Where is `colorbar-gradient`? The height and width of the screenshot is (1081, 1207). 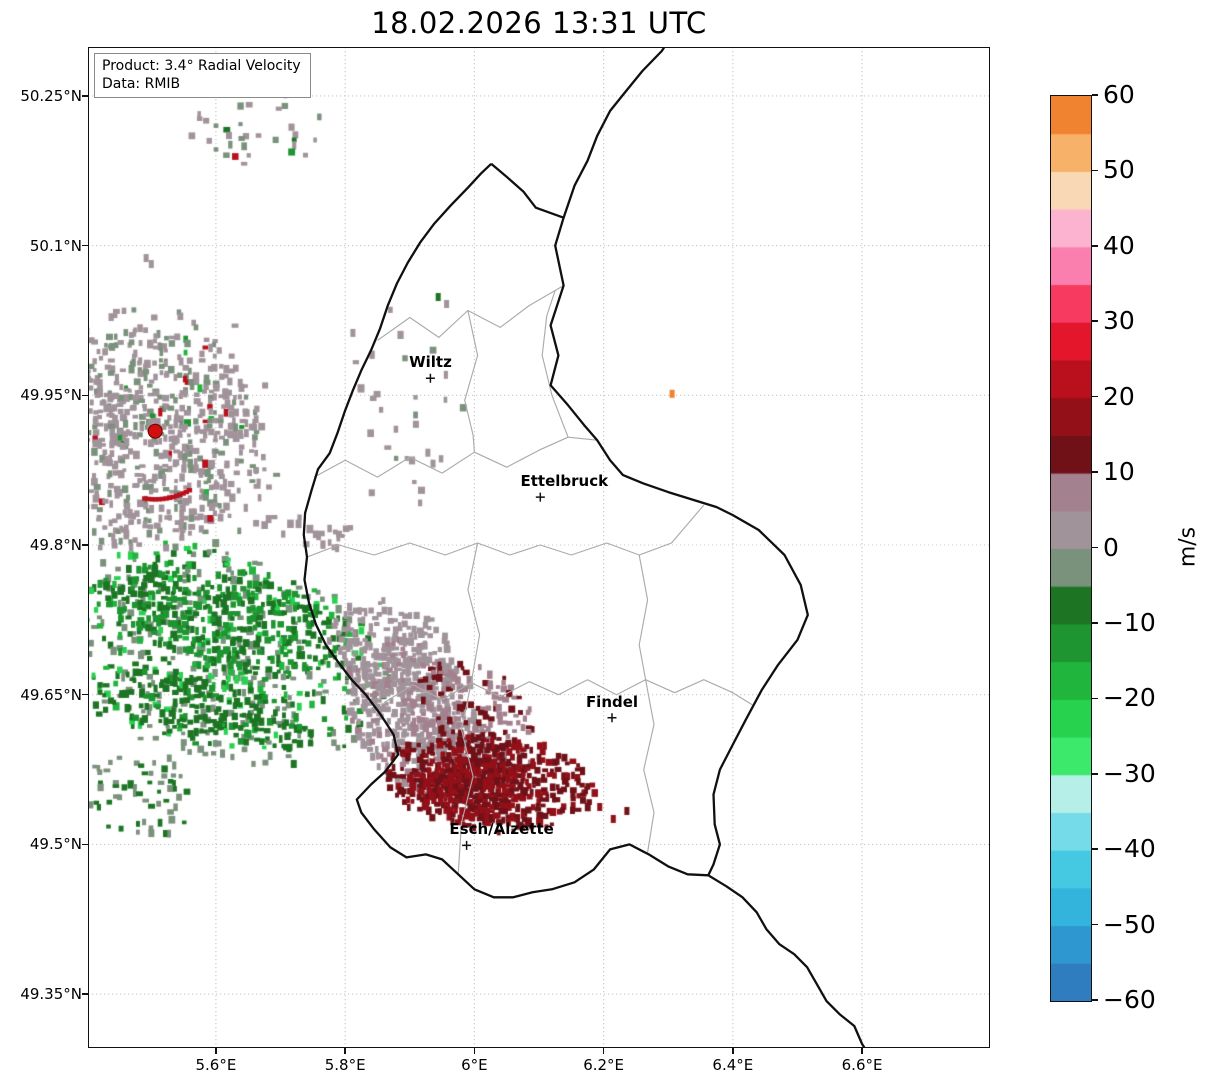 colorbar-gradient is located at coordinates (1071, 548).